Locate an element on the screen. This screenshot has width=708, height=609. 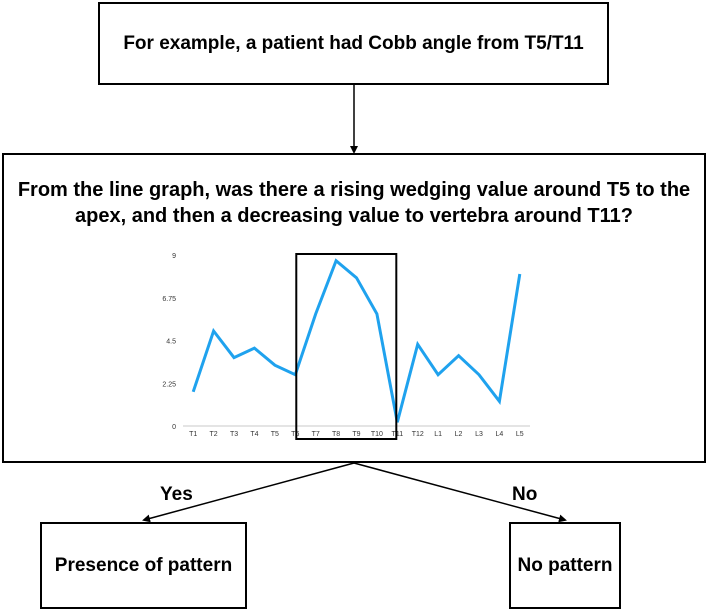
highlight-frame is located at coordinates (346, 346).